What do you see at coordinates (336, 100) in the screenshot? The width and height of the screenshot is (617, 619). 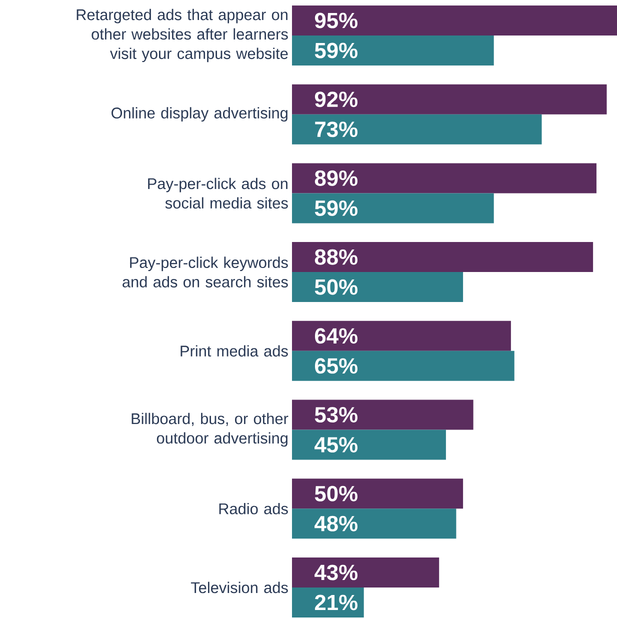 I see `data-label: 92%` at bounding box center [336, 100].